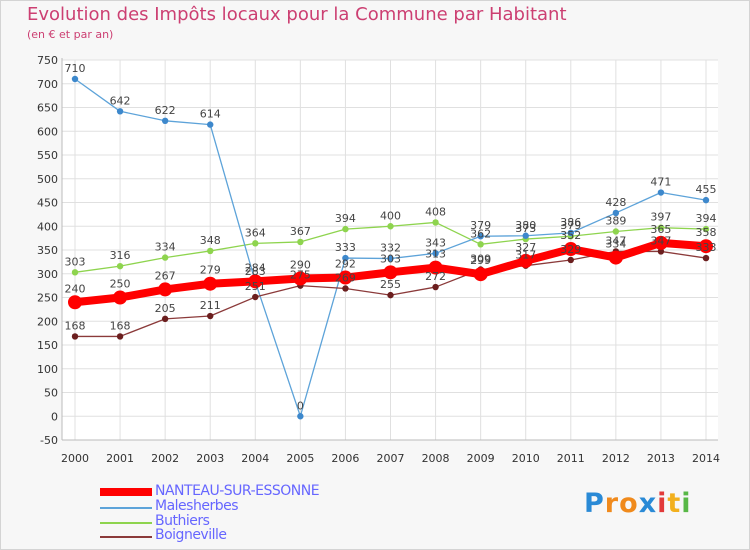  What do you see at coordinates (616, 458) in the screenshot?
I see `x-tick-label: 2012` at bounding box center [616, 458].